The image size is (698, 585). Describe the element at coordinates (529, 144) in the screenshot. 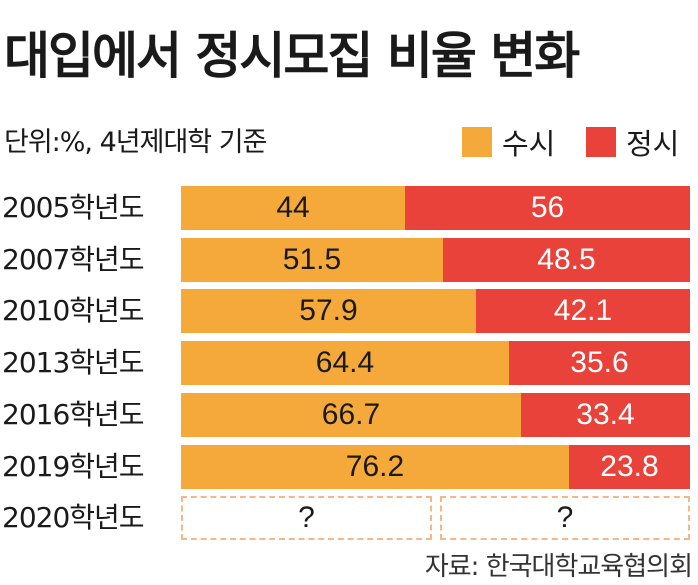

I see `legend-label-susi: 수시` at that location.